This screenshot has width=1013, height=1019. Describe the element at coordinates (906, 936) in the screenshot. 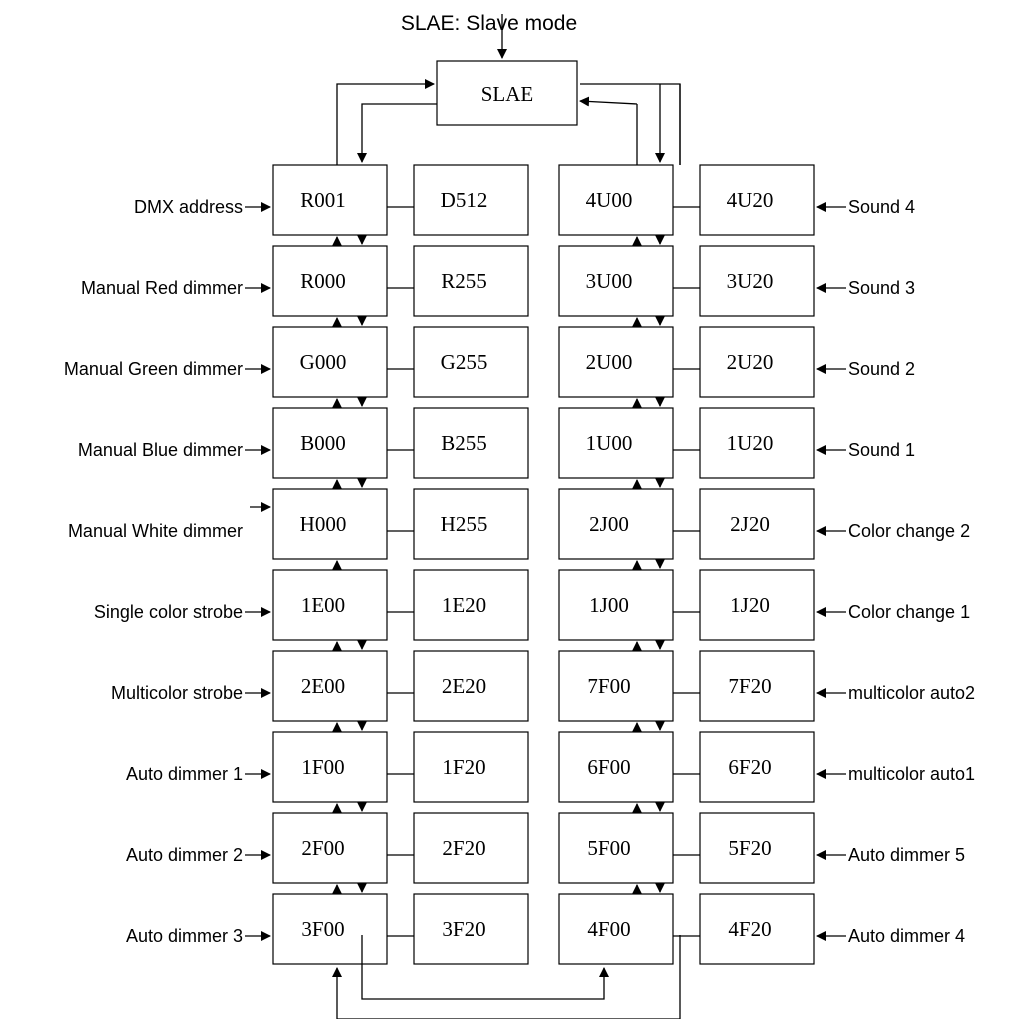

I see `right-label-9: Auto dimmer 4` at that location.